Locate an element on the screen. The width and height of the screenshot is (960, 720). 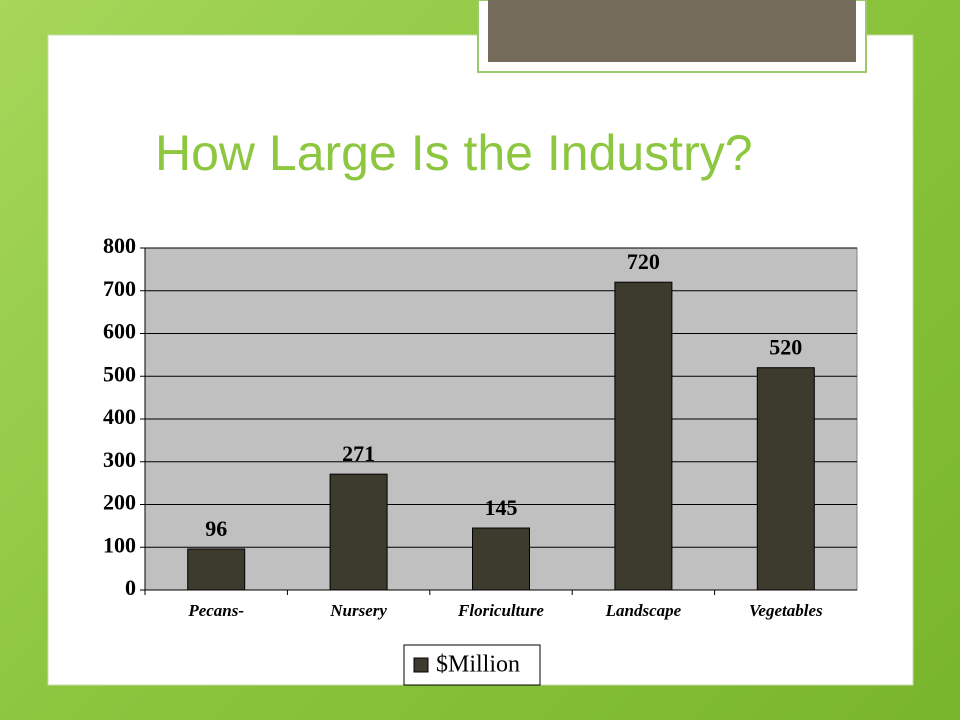
y-tick-label: 700 is located at coordinates (119, 288).